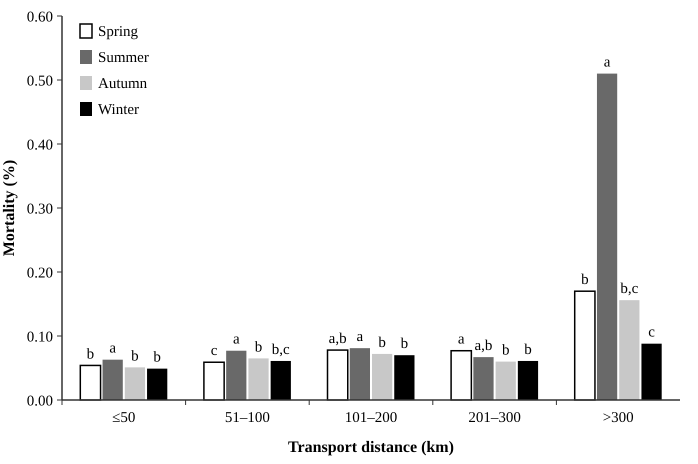 This screenshot has height=464, width=698. What do you see at coordinates (39, 81) in the screenshot?
I see `y-tick-label: 0.50` at bounding box center [39, 81].